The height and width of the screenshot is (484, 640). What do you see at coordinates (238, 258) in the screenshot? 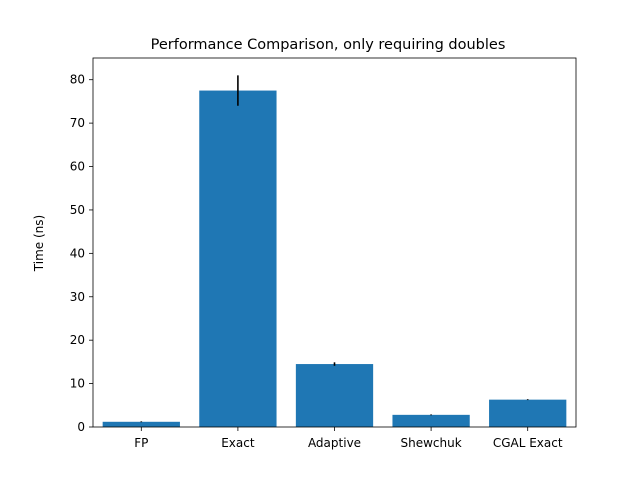
I see `bar-exact` at bounding box center [238, 258].